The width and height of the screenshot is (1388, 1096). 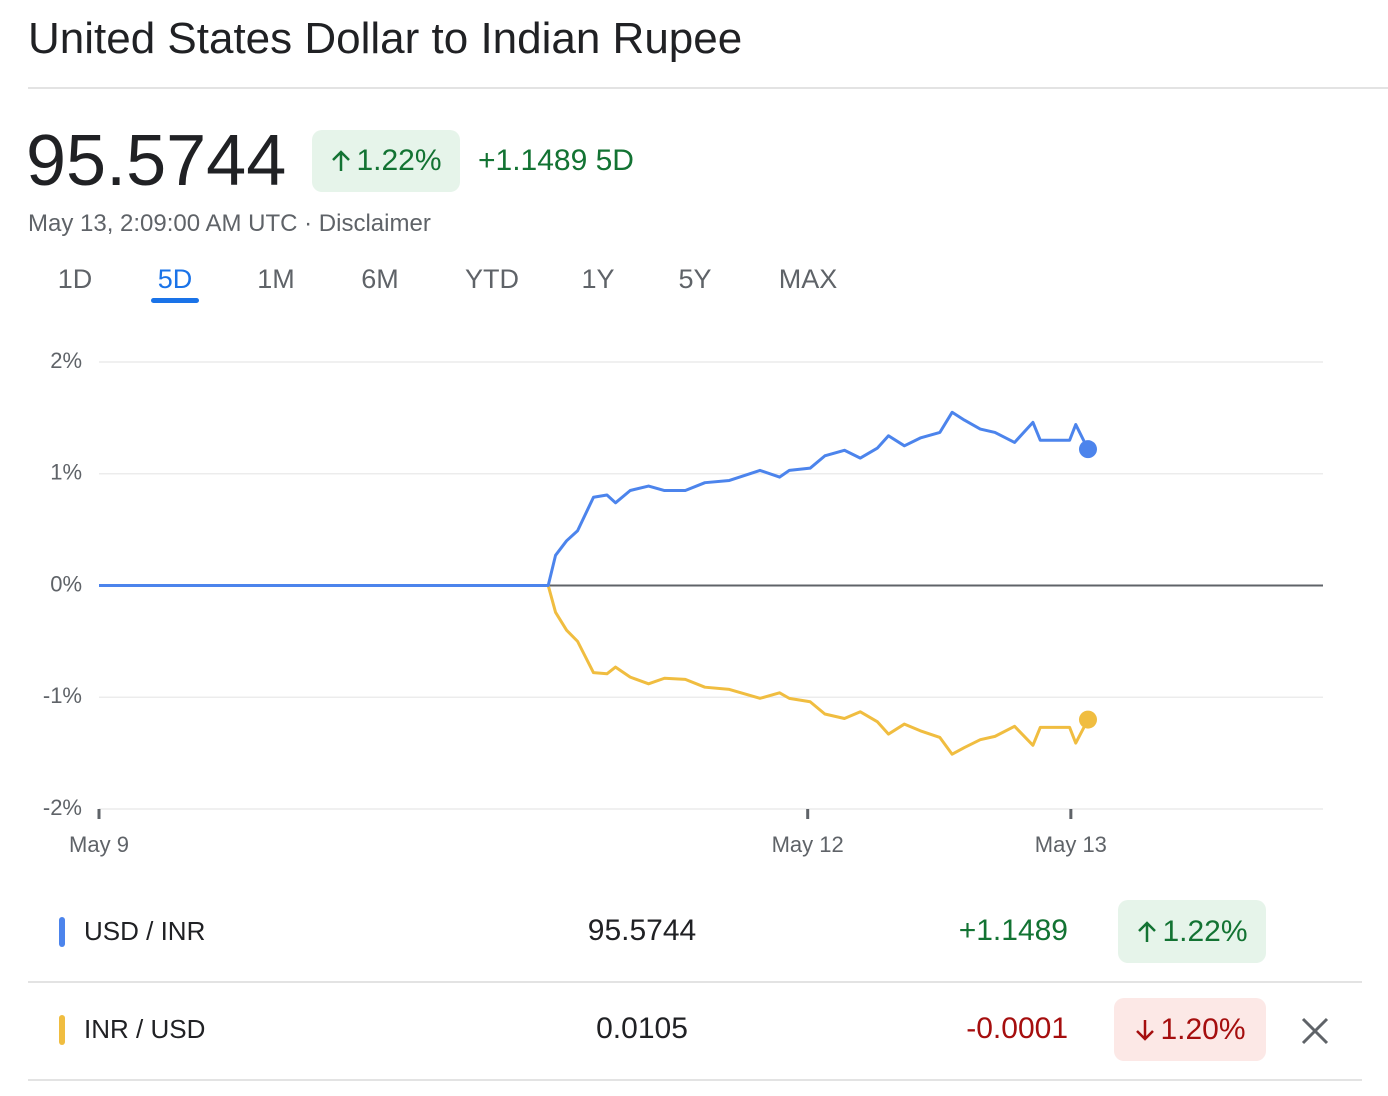 What do you see at coordinates (695, 279) in the screenshot?
I see `range-tab: 5Y` at bounding box center [695, 279].